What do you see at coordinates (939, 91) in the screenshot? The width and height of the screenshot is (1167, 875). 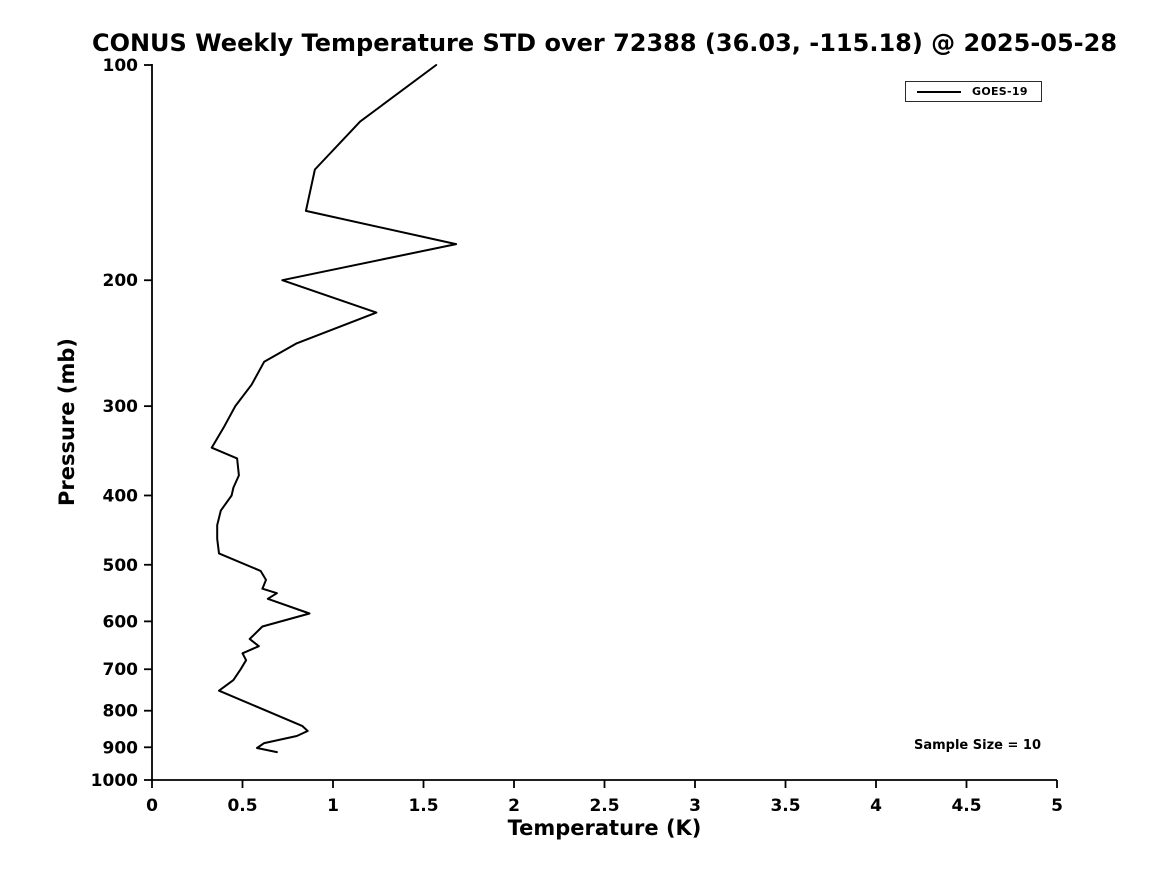 I see `legend-line-icon` at bounding box center [939, 91].